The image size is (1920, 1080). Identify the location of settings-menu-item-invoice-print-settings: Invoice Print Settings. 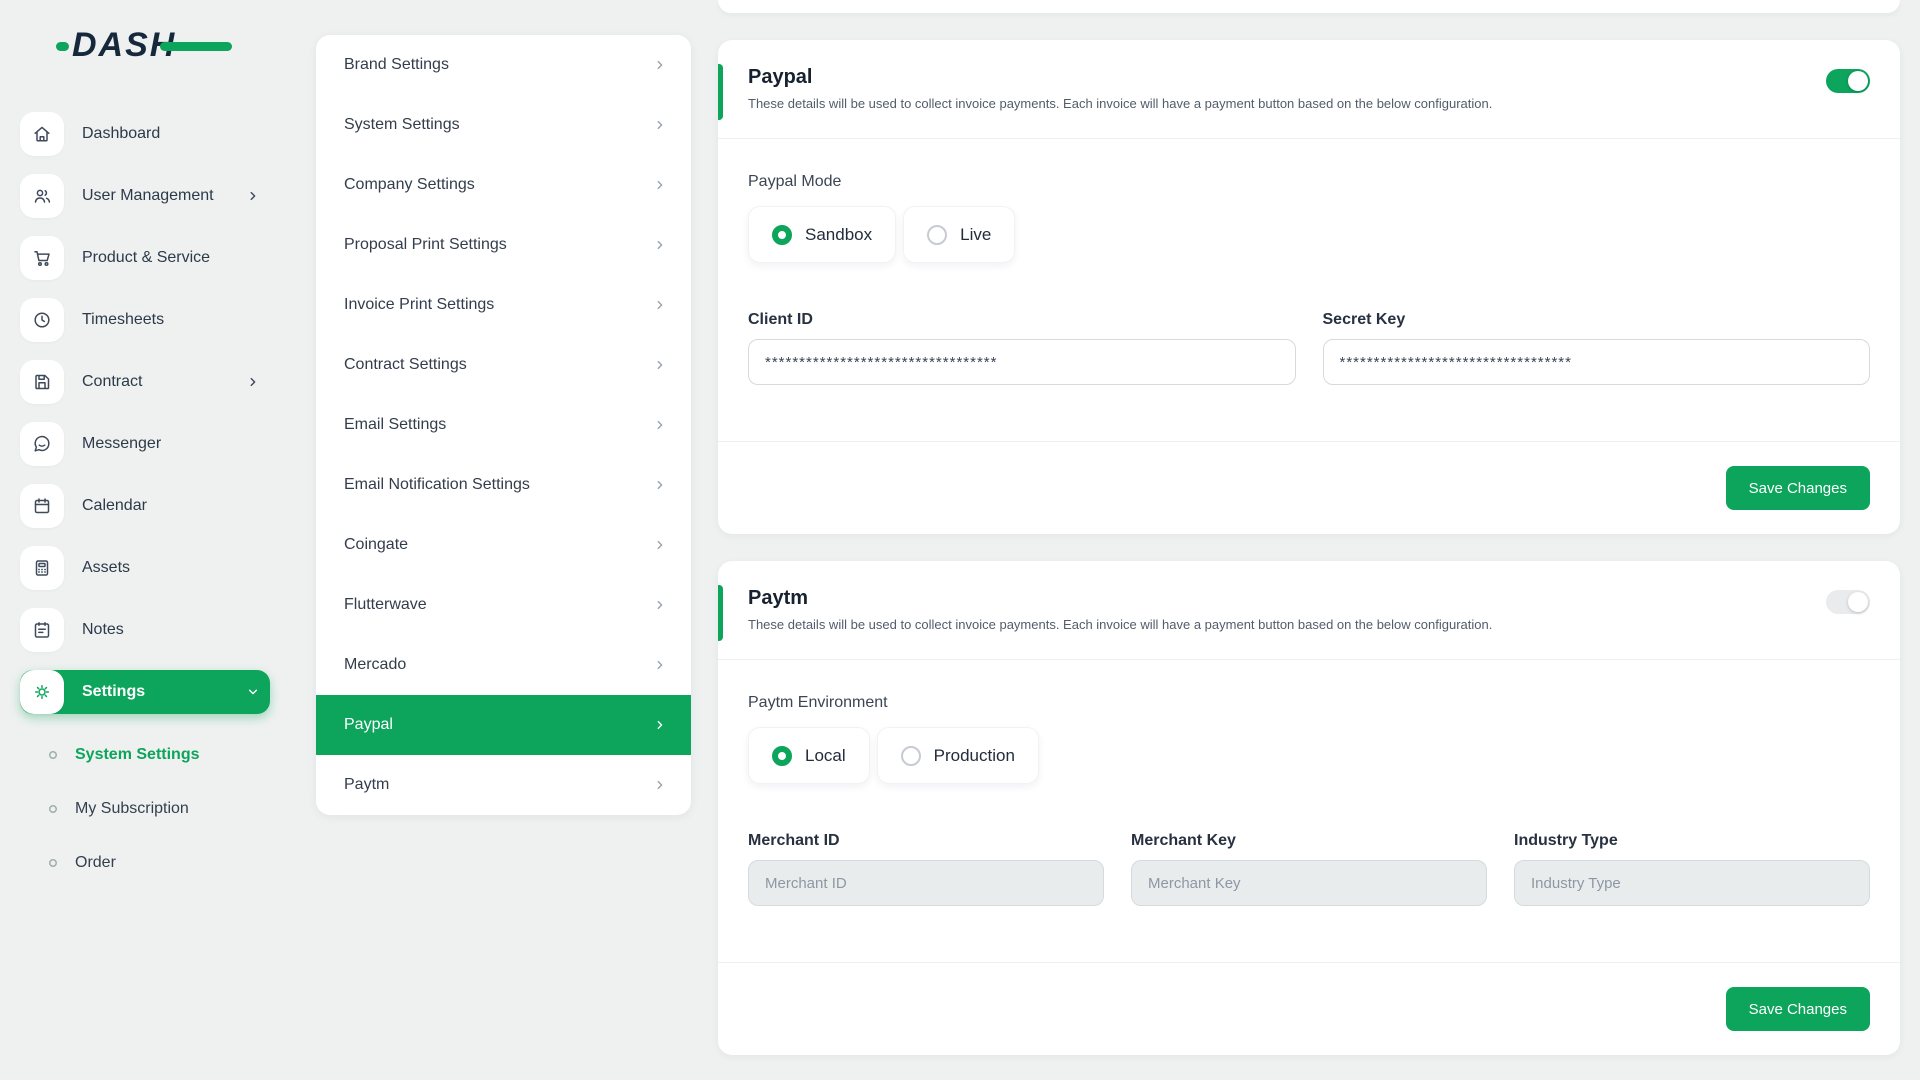
(503, 305).